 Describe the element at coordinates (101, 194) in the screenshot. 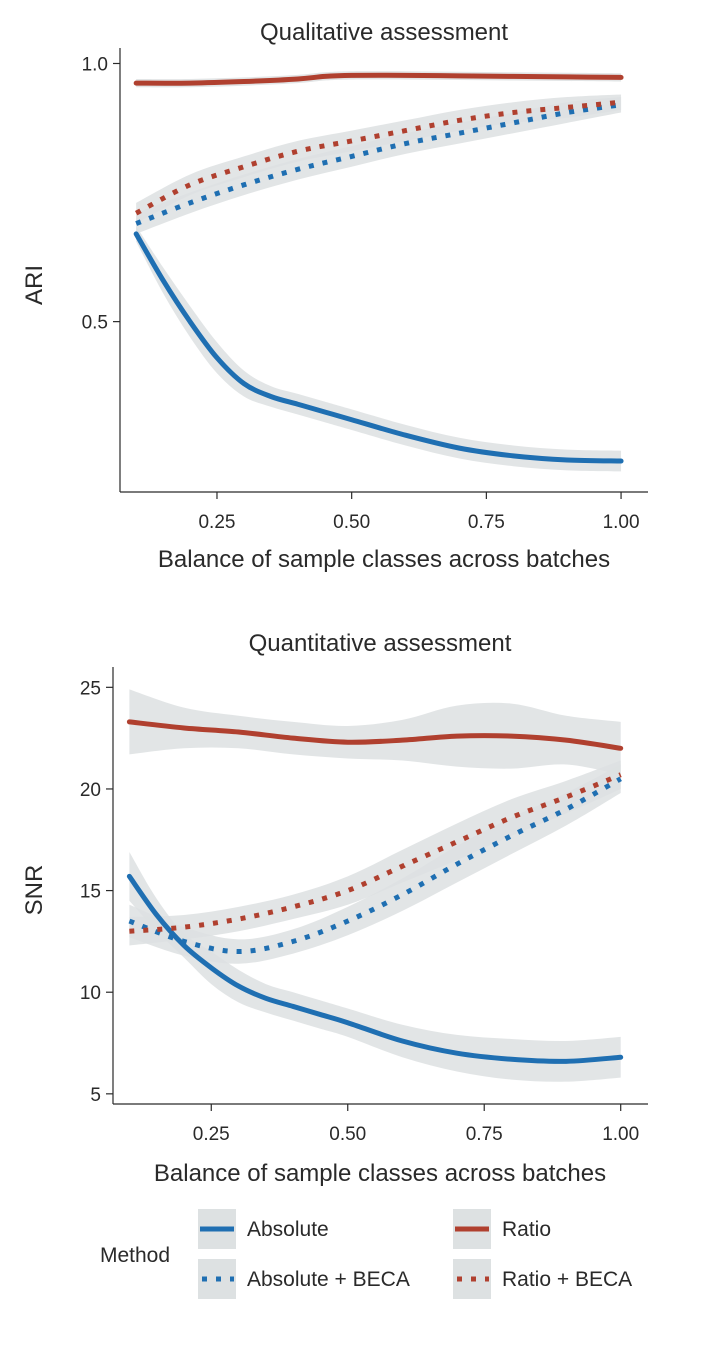

I see `y-ticks: 0.5 1.0` at that location.